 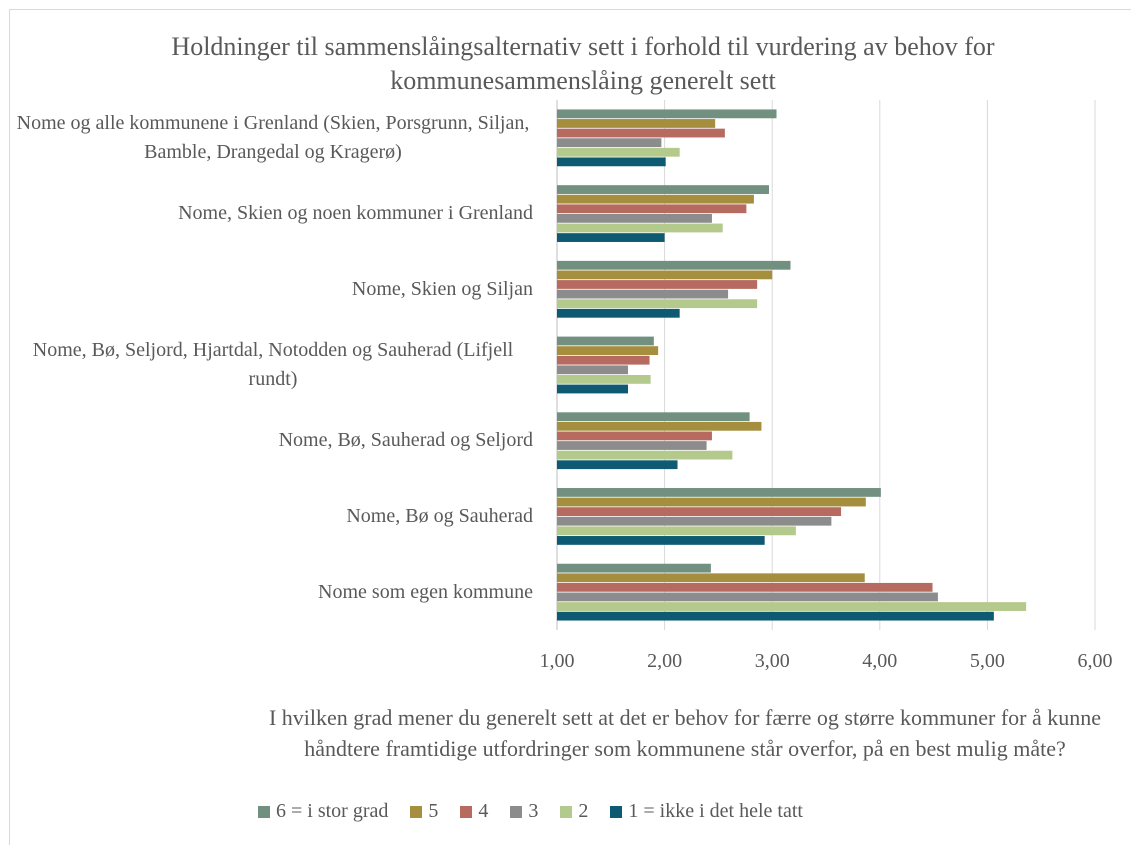 I want to click on y-tick-label-box: Nome, Skien og noen kommuner i Grenland, so click(x=266, y=213).